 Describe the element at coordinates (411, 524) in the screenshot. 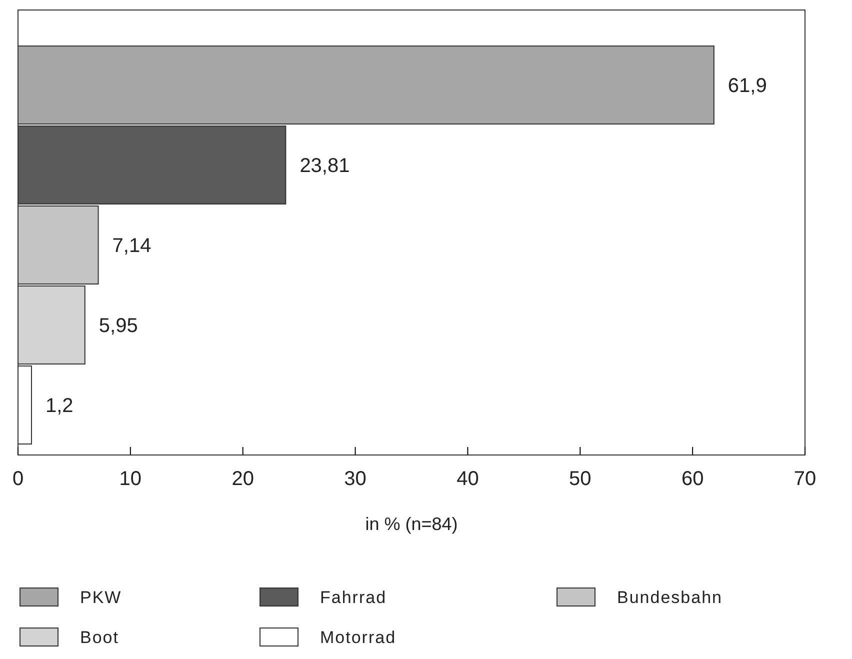

I see `x-axis-title: in % (n=84)` at that location.